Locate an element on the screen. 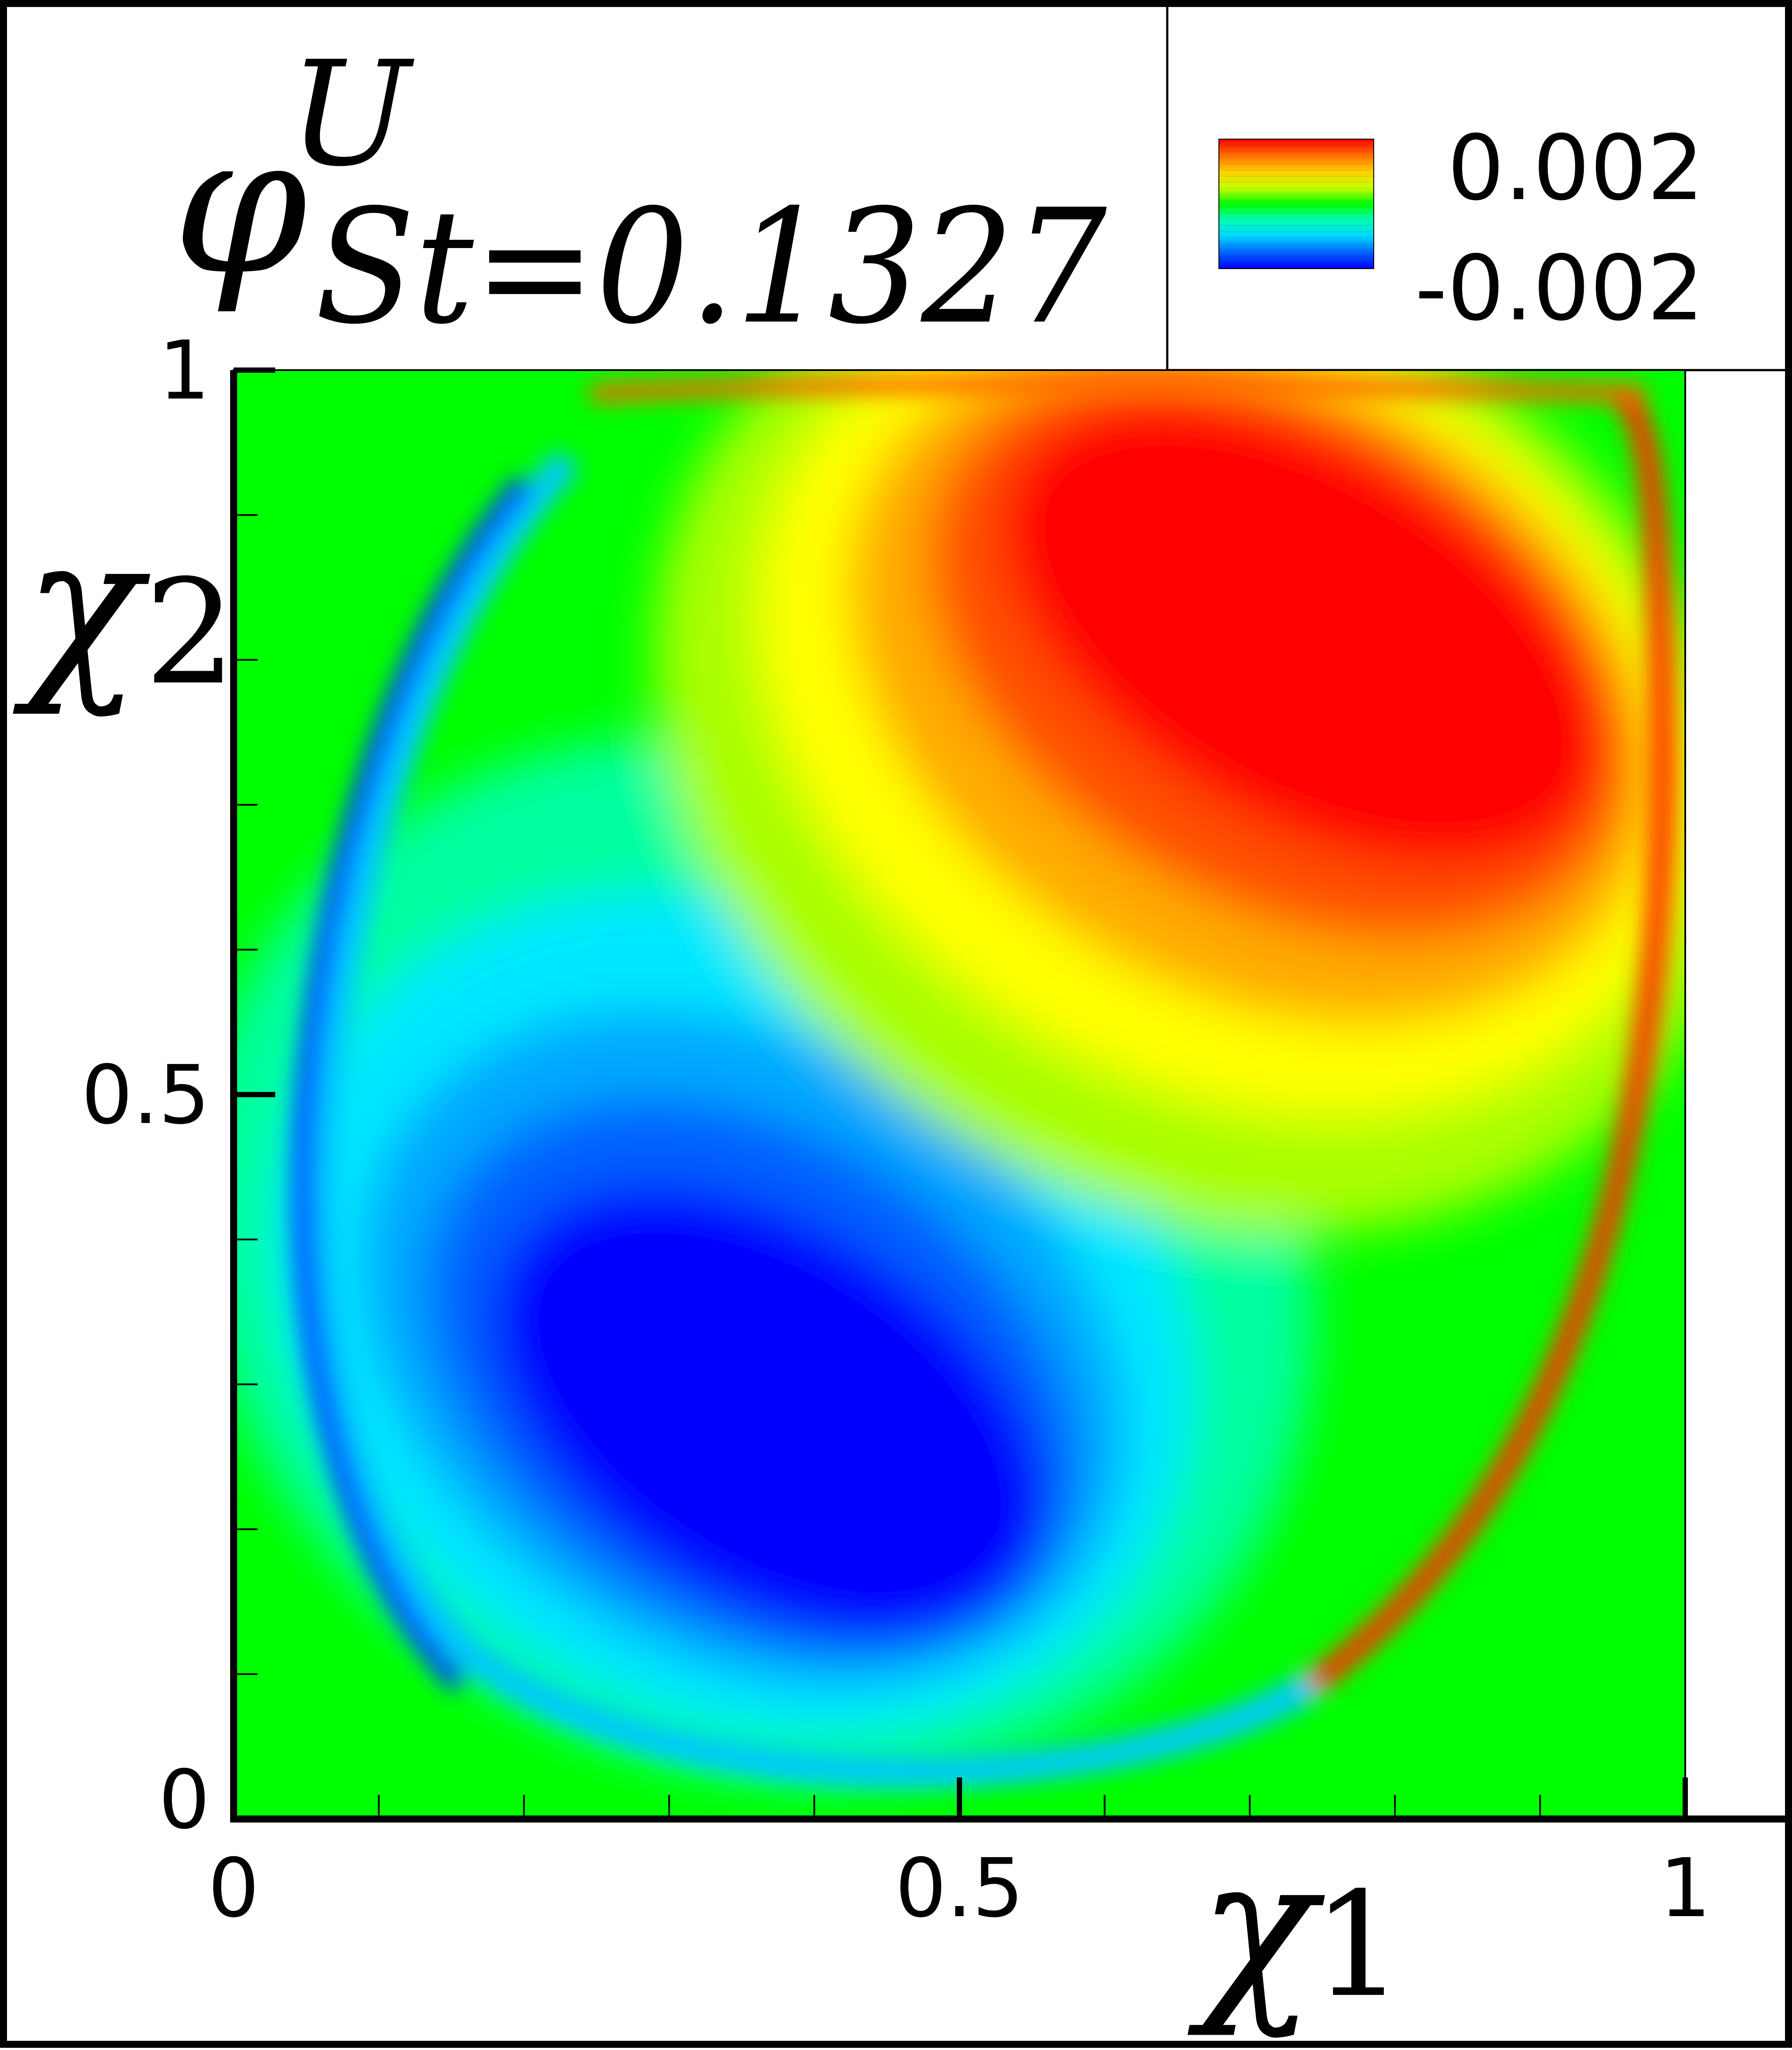 The width and height of the screenshot is (1792, 2050). x-axis-label-index: 1 is located at coordinates (1358, 1945).